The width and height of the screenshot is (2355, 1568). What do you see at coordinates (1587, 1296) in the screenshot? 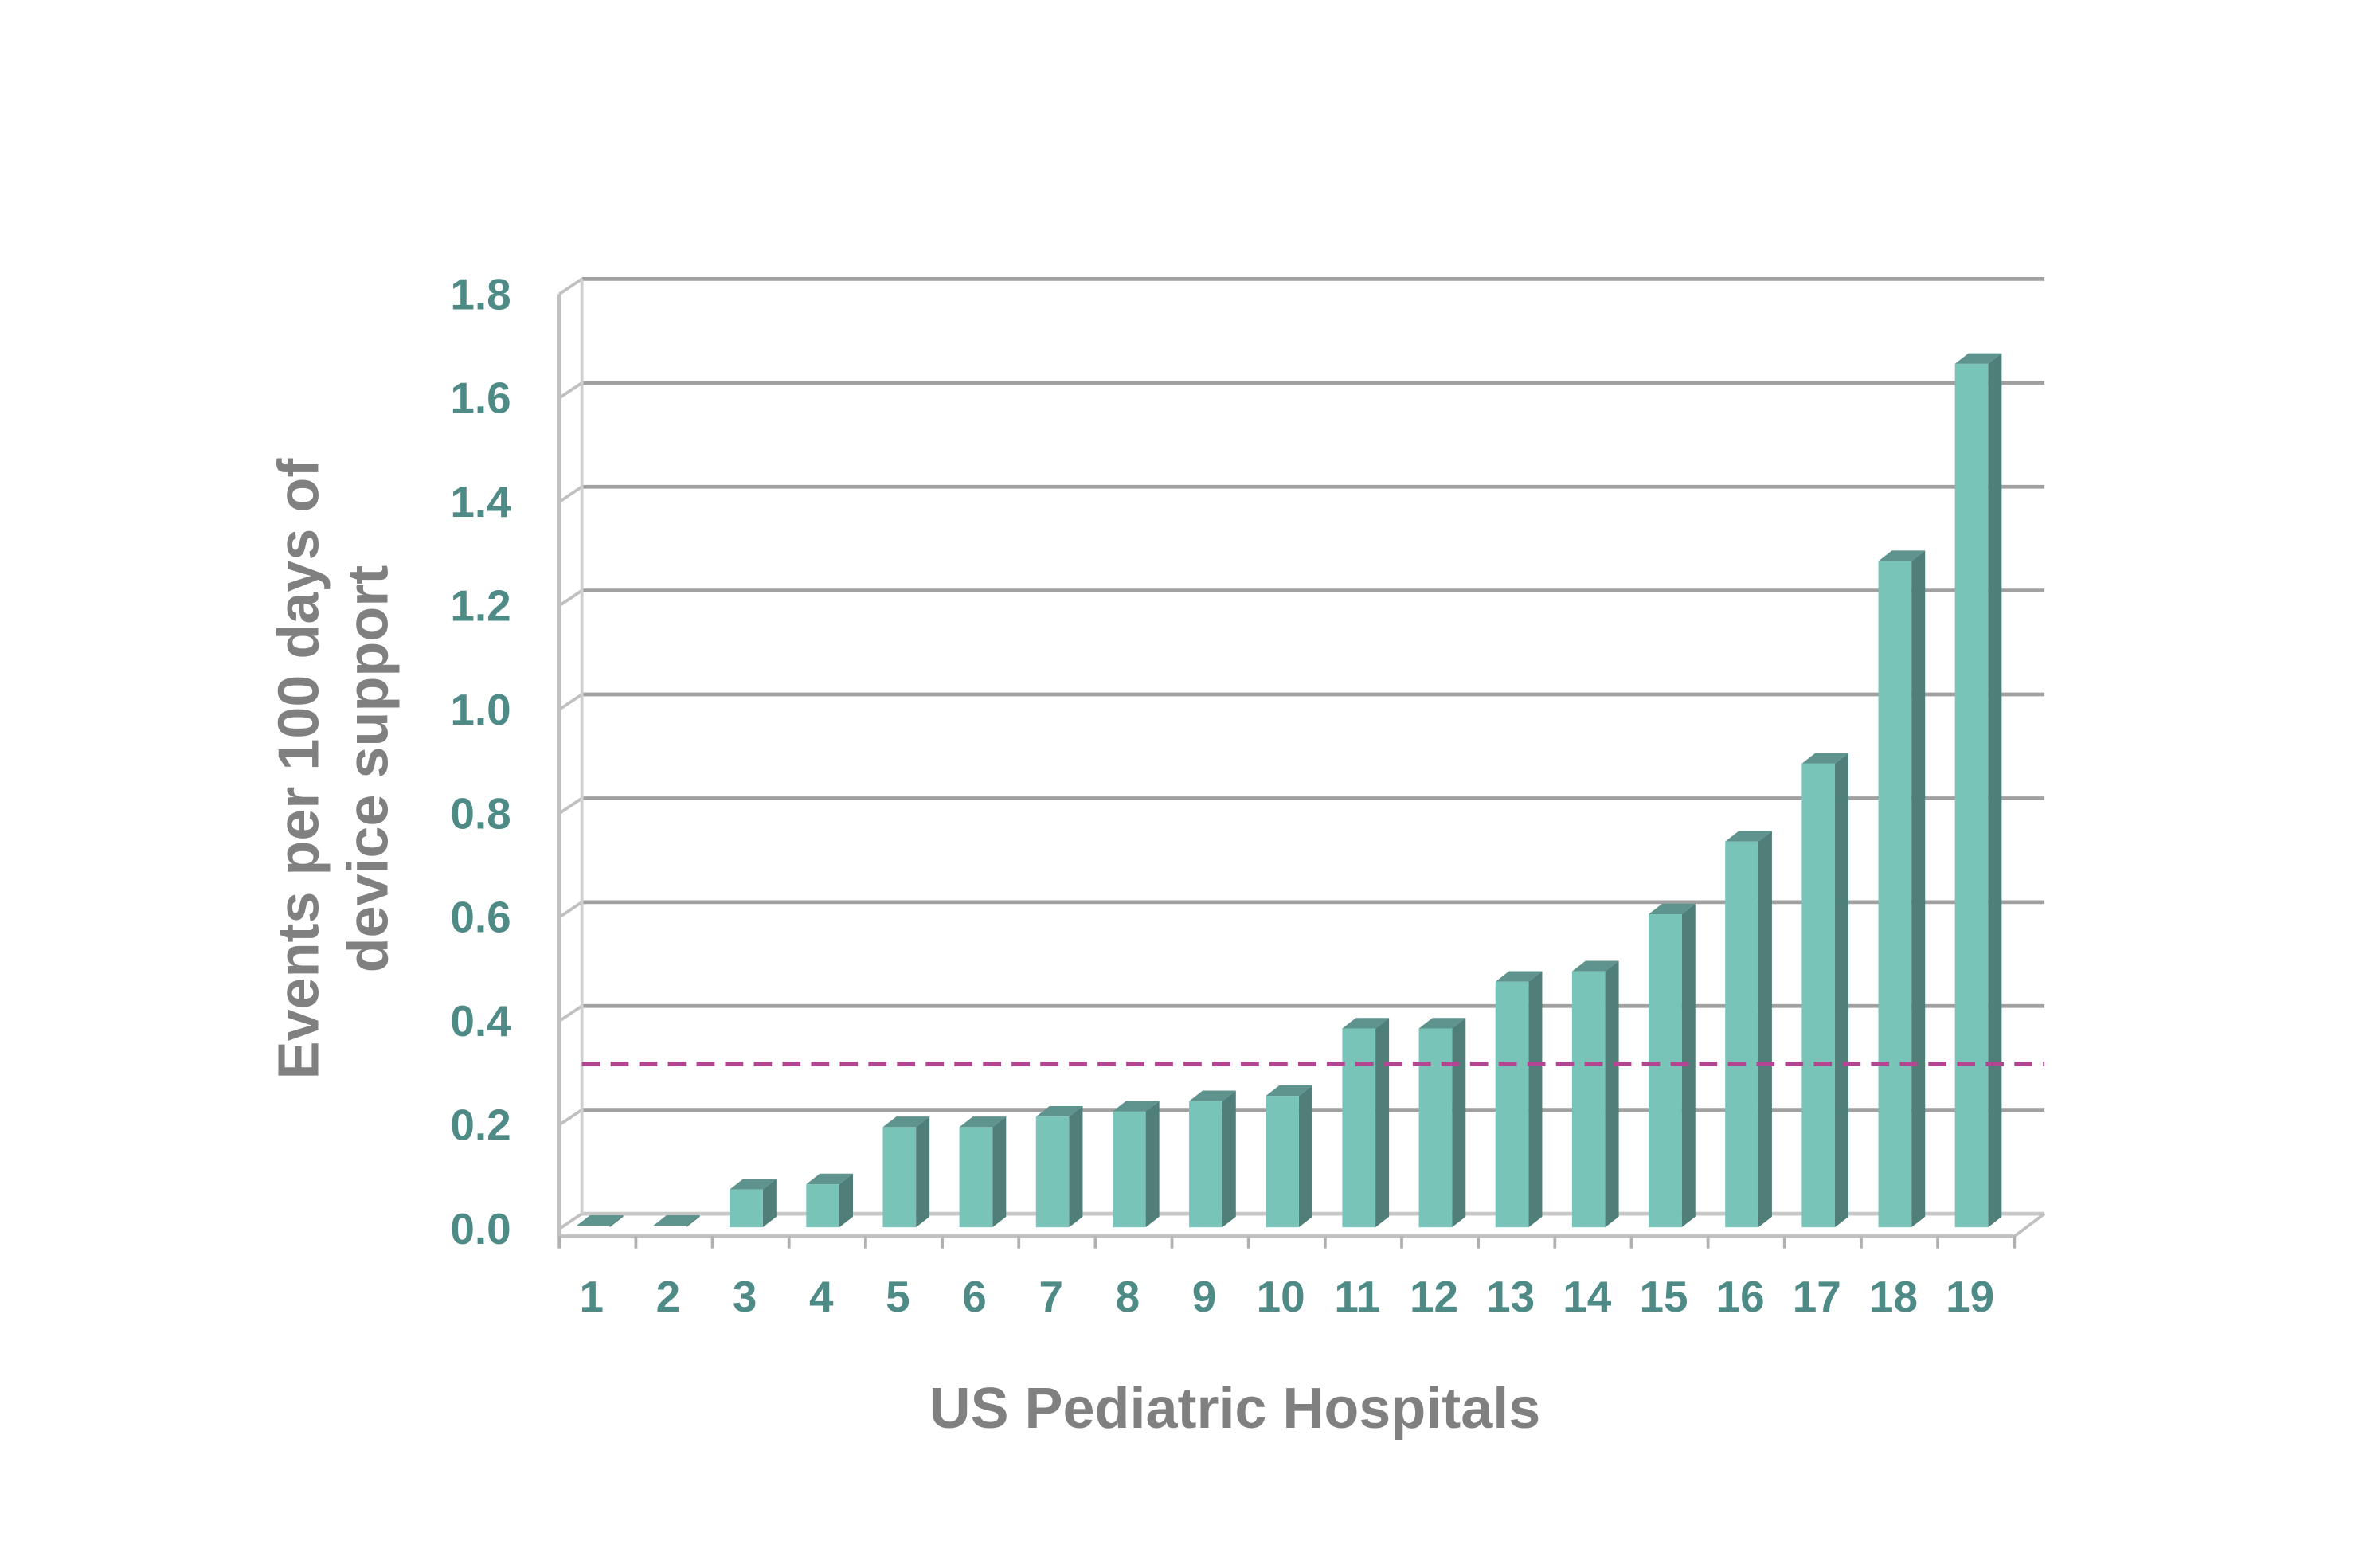
I see `x-tick-label: 14` at bounding box center [1587, 1296].